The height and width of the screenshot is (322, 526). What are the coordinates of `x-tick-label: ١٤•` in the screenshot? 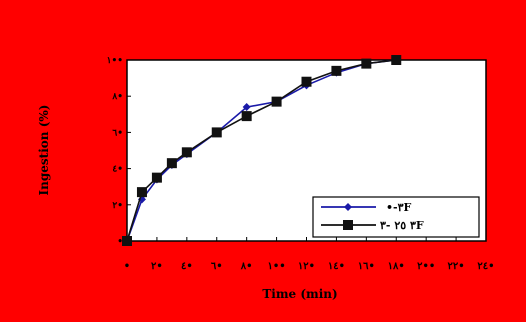 It's located at (336, 266).